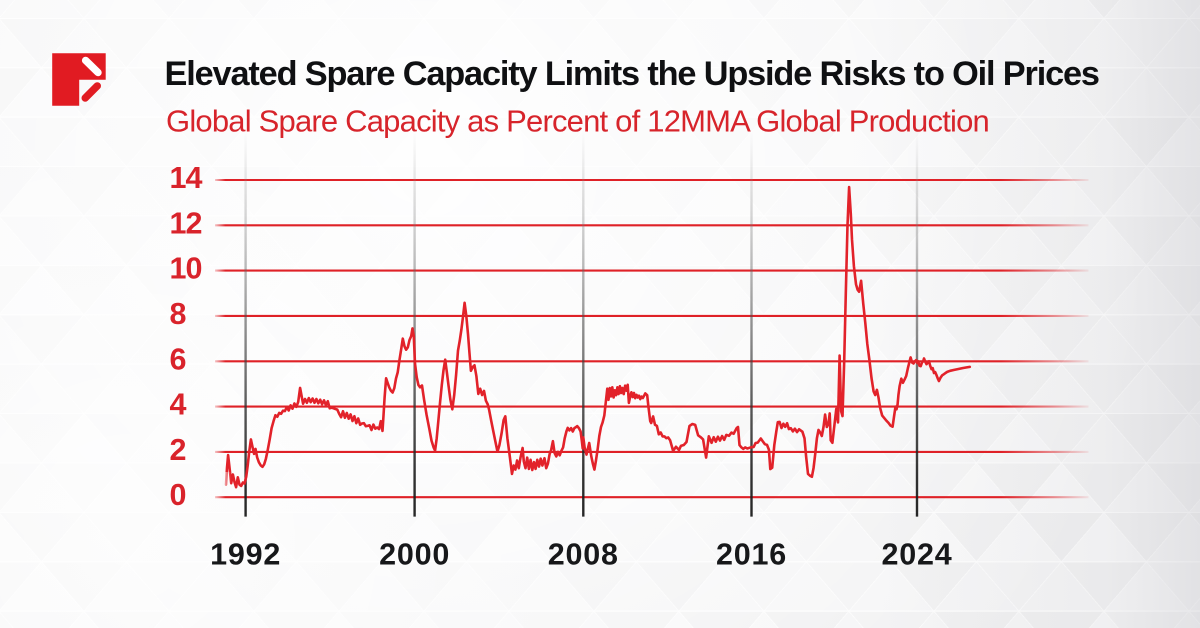 The height and width of the screenshot is (628, 1200). I want to click on svg-text: 12, so click(186, 223).